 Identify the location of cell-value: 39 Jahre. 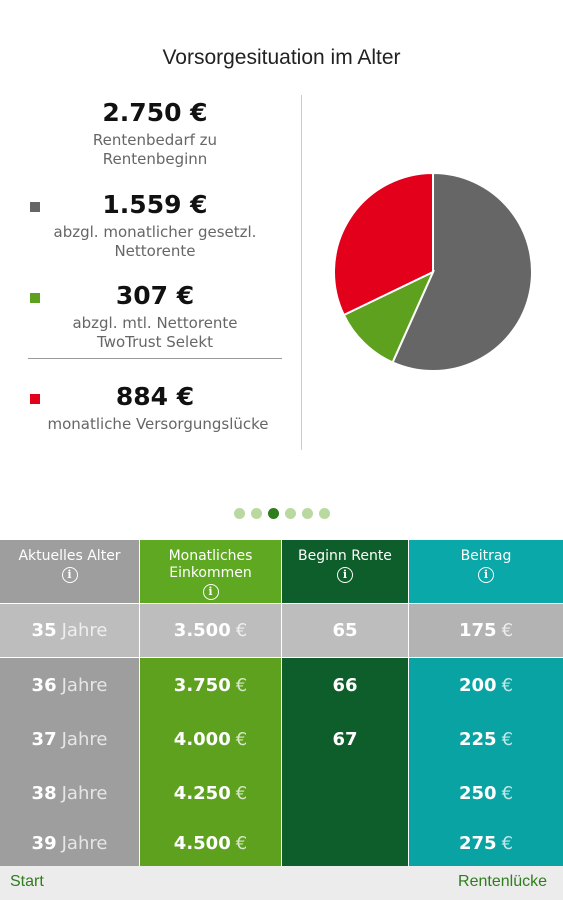
(69, 843).